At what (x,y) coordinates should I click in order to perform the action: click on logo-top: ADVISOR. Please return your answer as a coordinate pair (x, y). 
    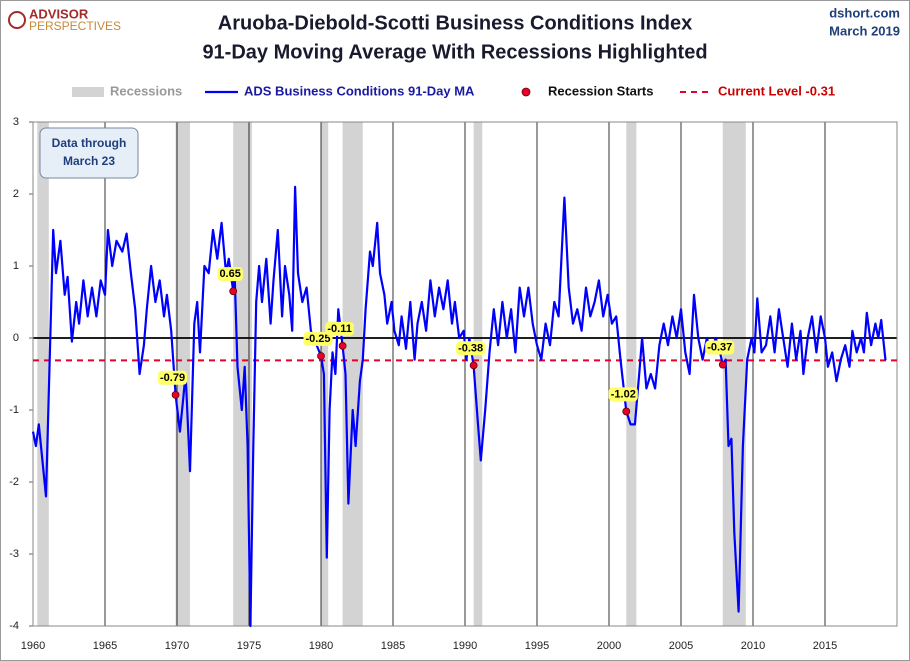
    Looking at the image, I should click on (59, 13).